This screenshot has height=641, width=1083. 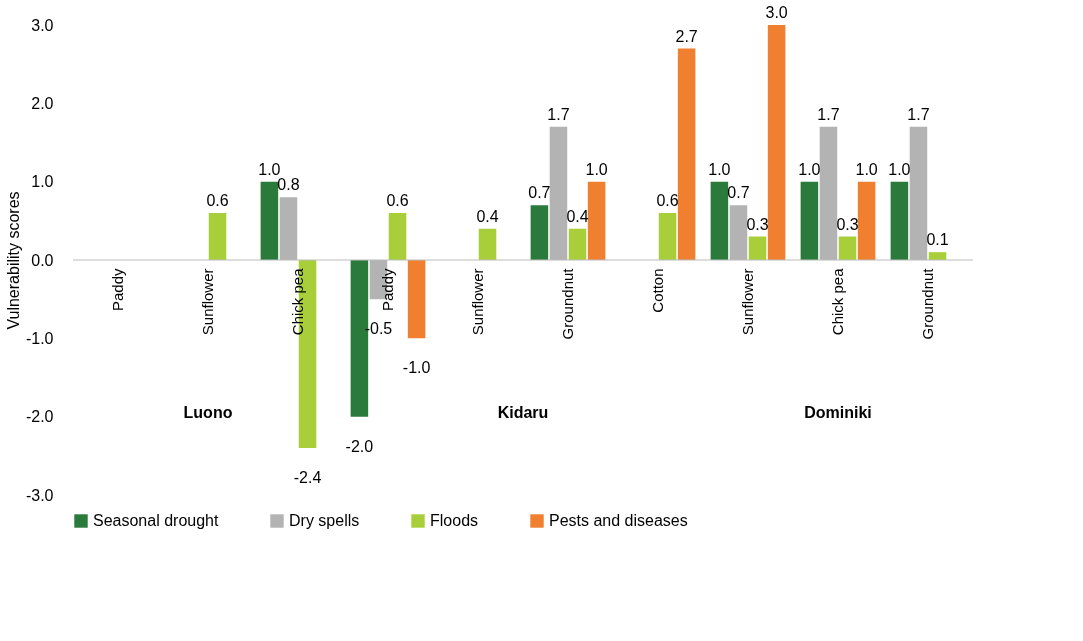 What do you see at coordinates (42, 260) in the screenshot?
I see `y-tick-label: 0.0` at bounding box center [42, 260].